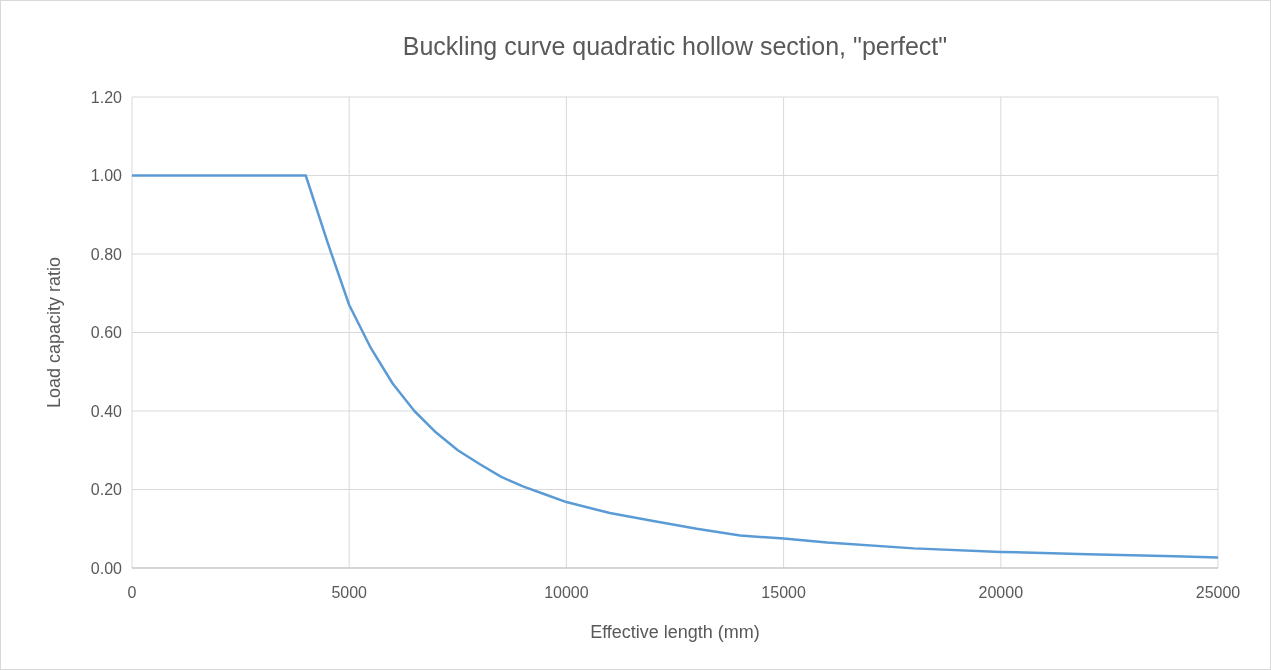 Image resolution: width=1271 pixels, height=670 pixels. What do you see at coordinates (106, 333) in the screenshot?
I see `y-tick-label: 0.60` at bounding box center [106, 333].